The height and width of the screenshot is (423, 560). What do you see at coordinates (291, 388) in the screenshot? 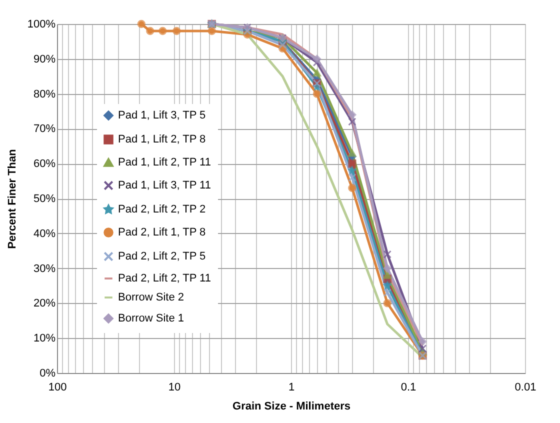
I see `x-tick-label: 1` at bounding box center [291, 388].